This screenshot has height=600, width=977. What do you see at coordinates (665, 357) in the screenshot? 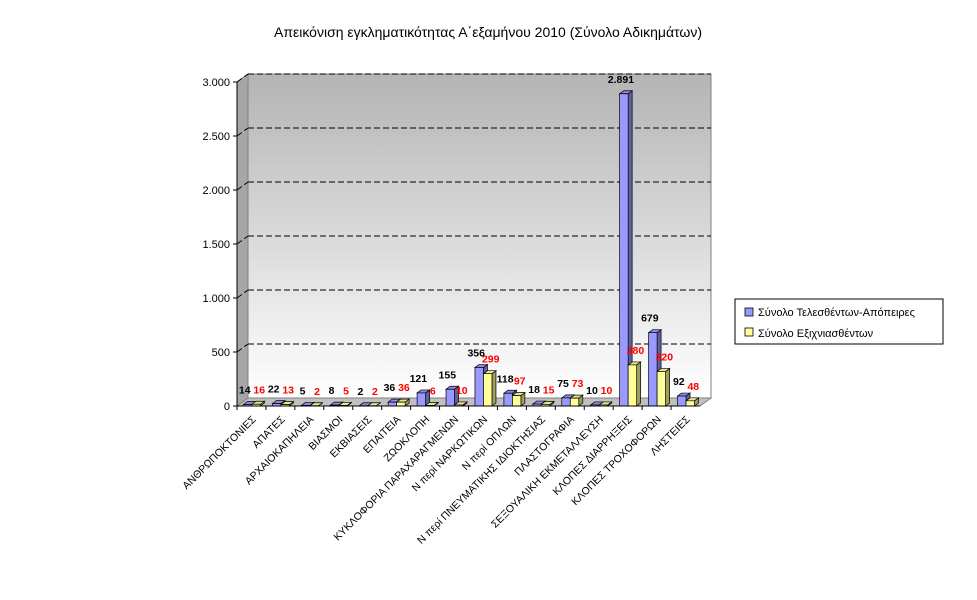
I see `data-label-exichniasthenton: 320` at bounding box center [665, 357].